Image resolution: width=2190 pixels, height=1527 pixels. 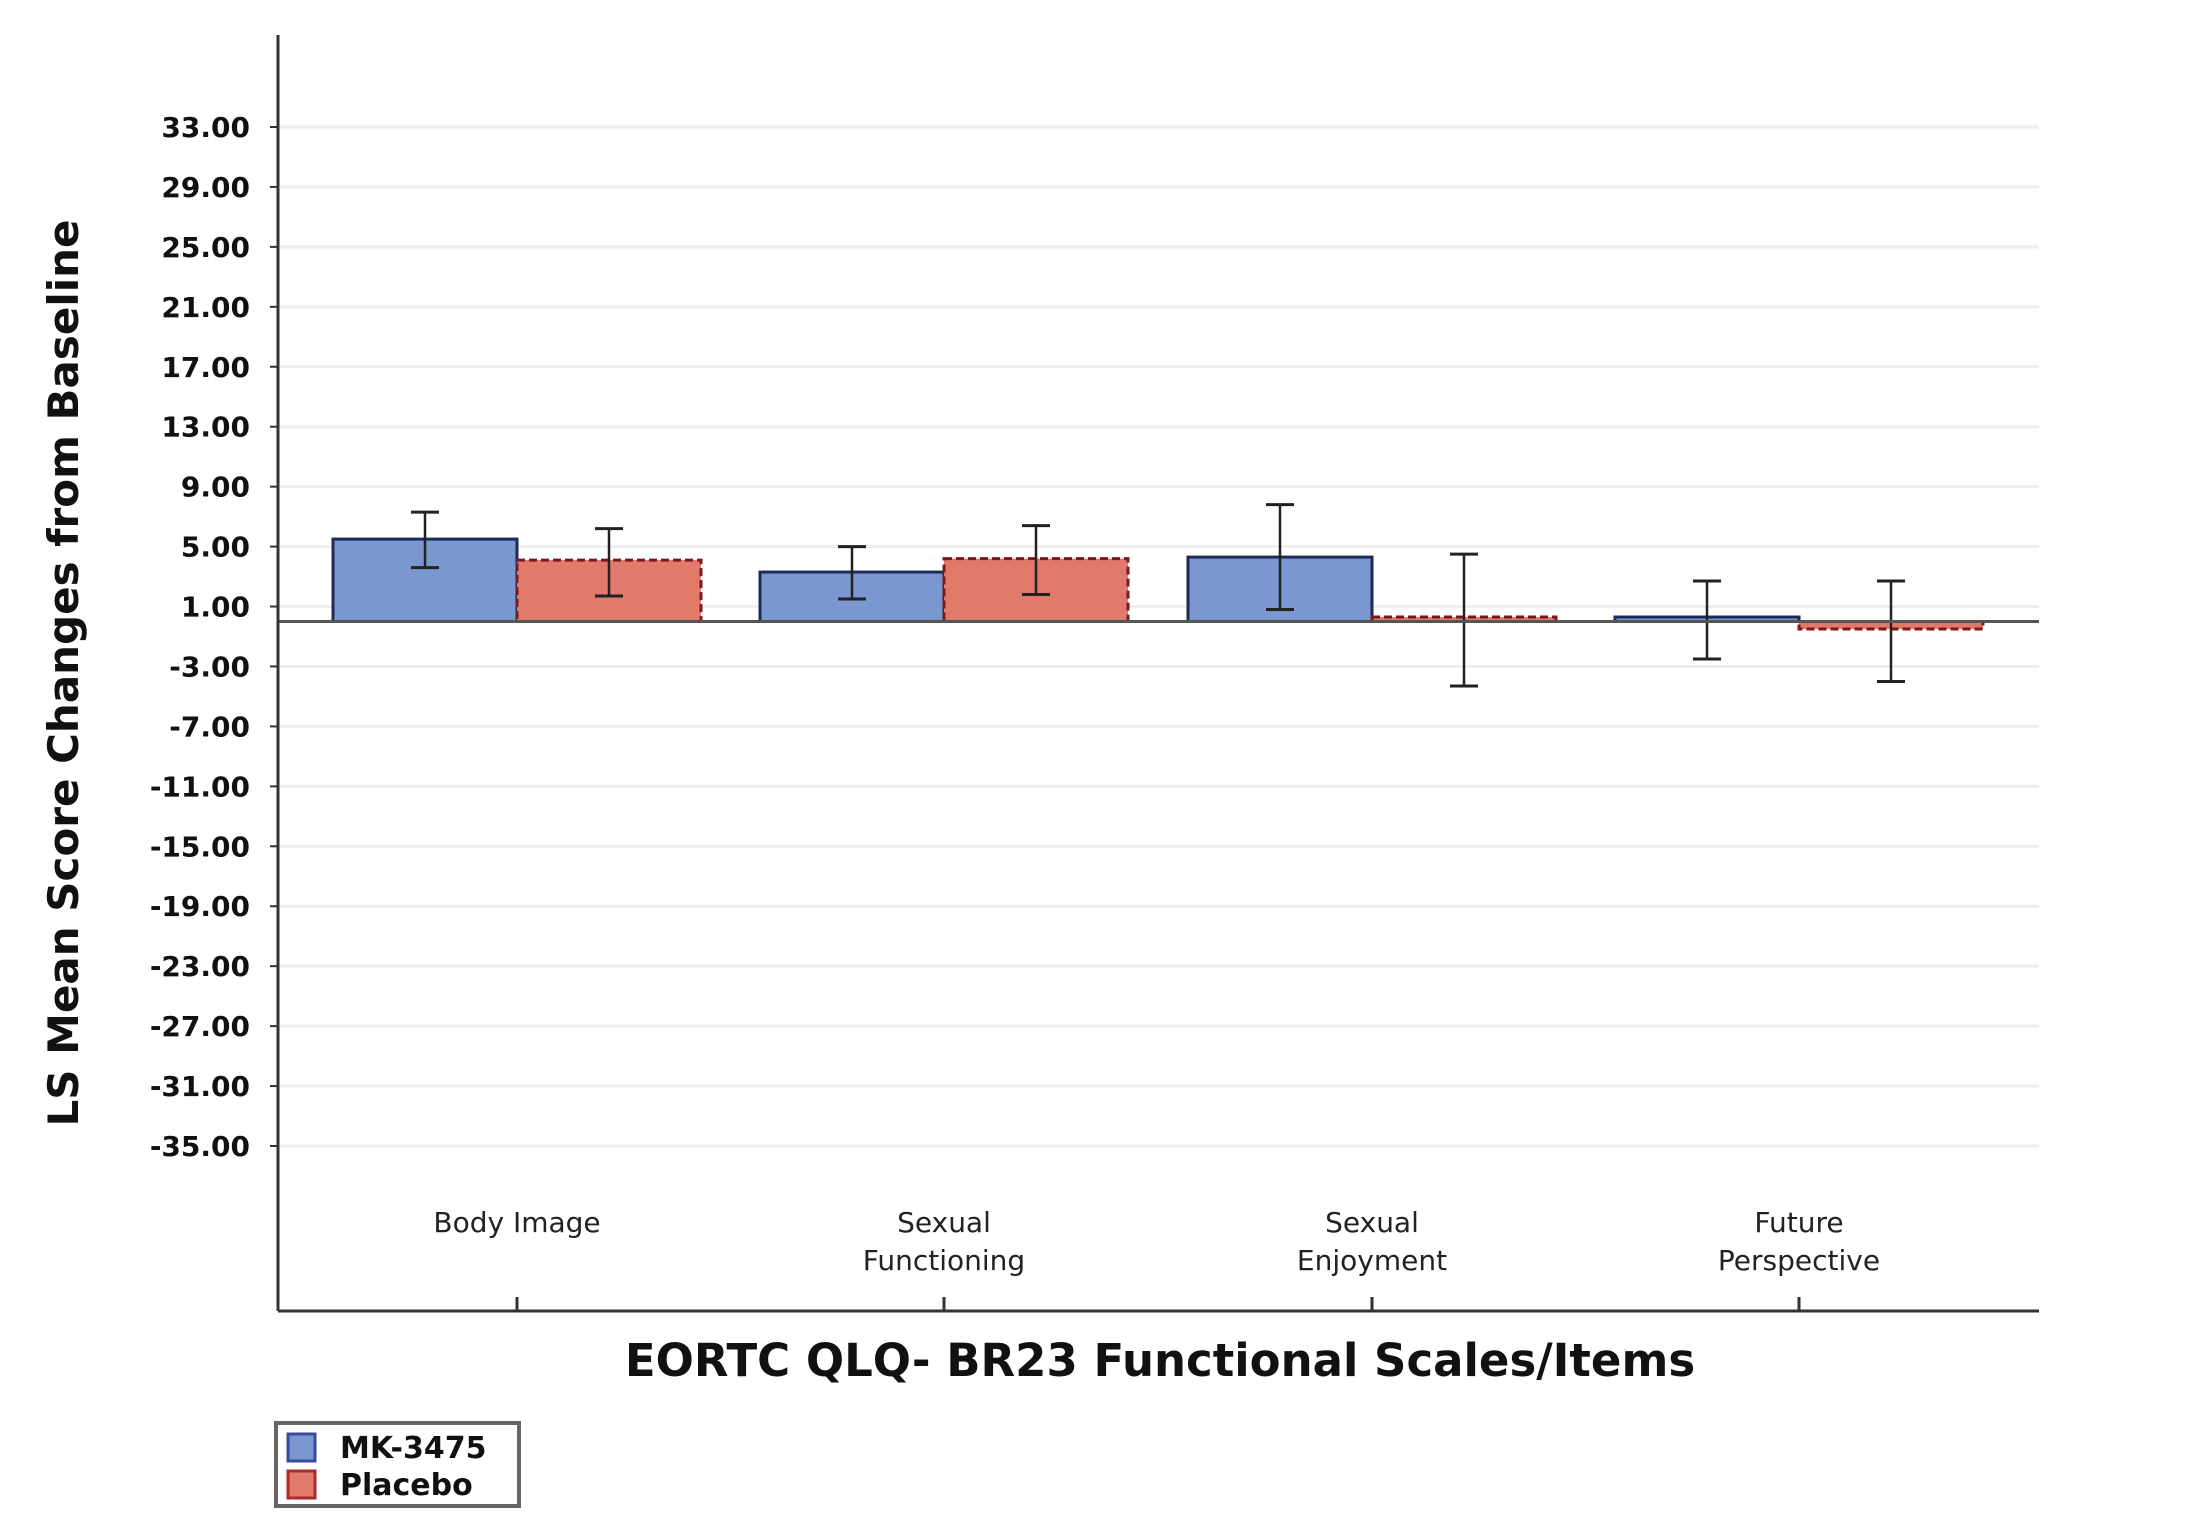 I want to click on x-tick-label: Perspective, so click(x=1799, y=1260).